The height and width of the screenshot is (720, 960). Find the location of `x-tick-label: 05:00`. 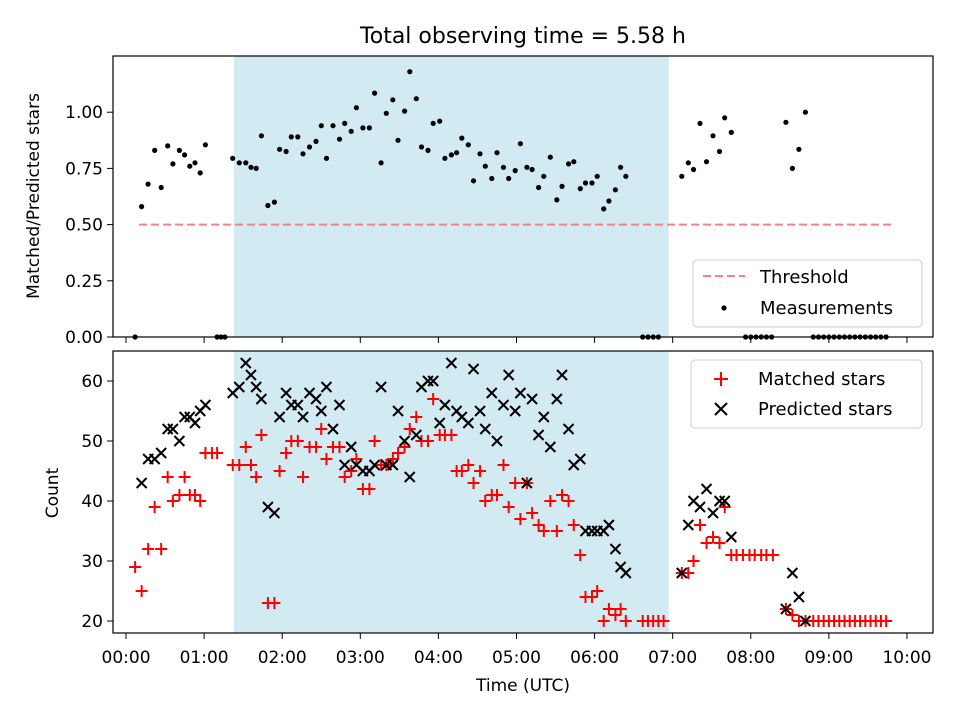

x-tick-label: 05:00 is located at coordinates (516, 658).